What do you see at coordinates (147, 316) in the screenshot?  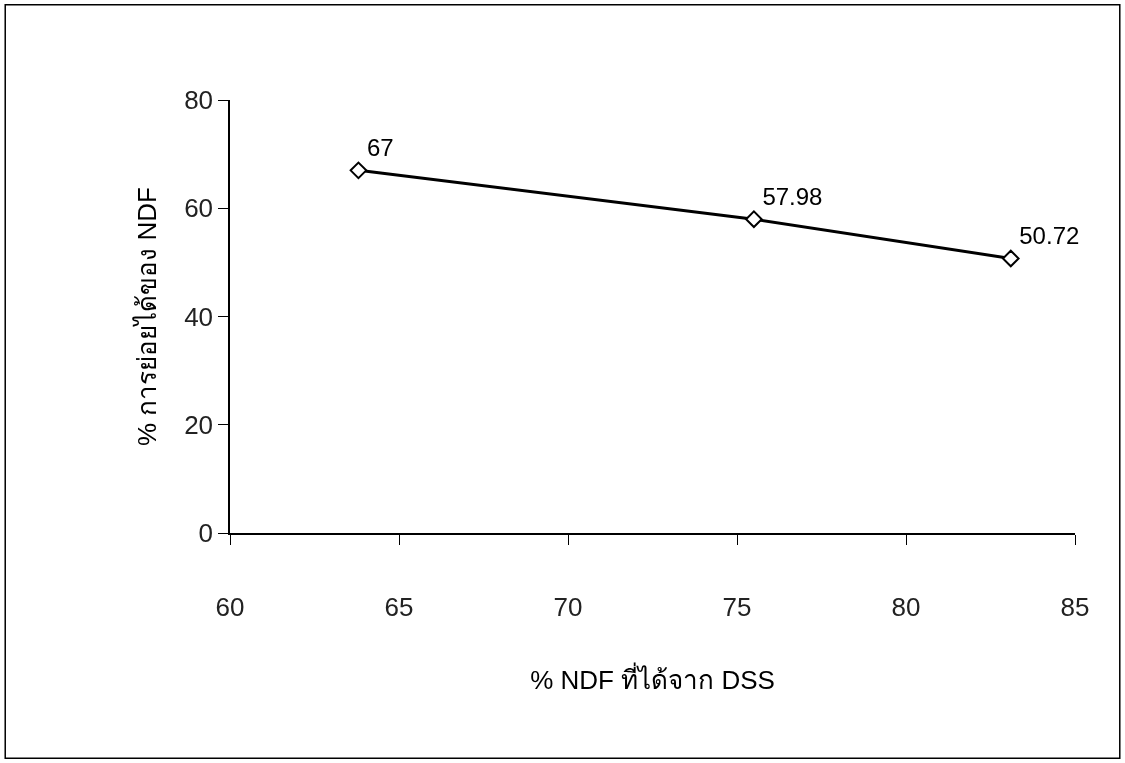 I see `y-axis-title: % การย่อยได้ของ NDF` at bounding box center [147, 316].